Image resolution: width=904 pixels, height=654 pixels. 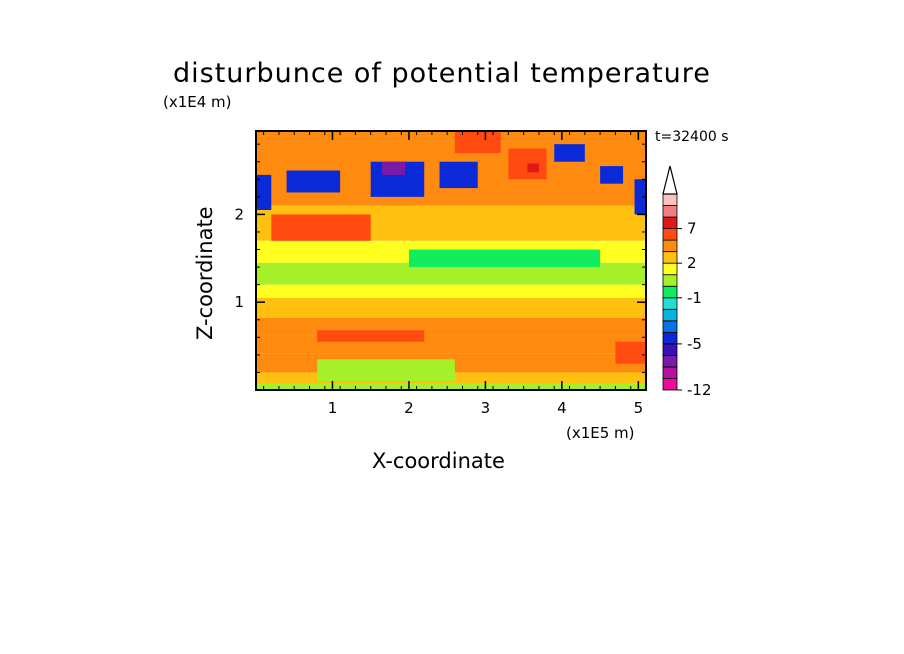 I want to click on x-tick-label: 5, so click(x=639, y=408).